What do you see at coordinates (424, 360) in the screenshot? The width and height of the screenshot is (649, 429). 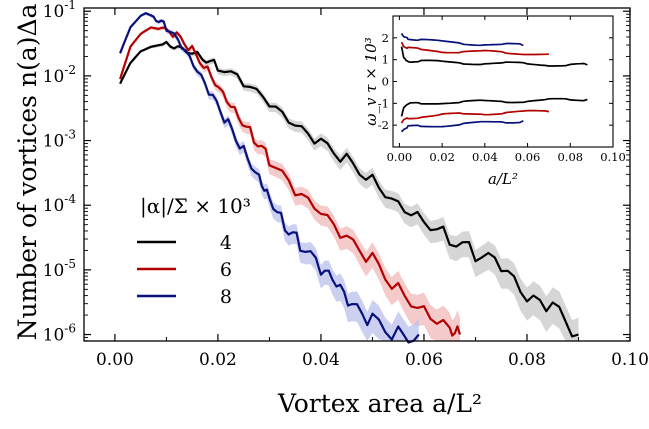 I see `x-tick-label: 0.06` at bounding box center [424, 360].